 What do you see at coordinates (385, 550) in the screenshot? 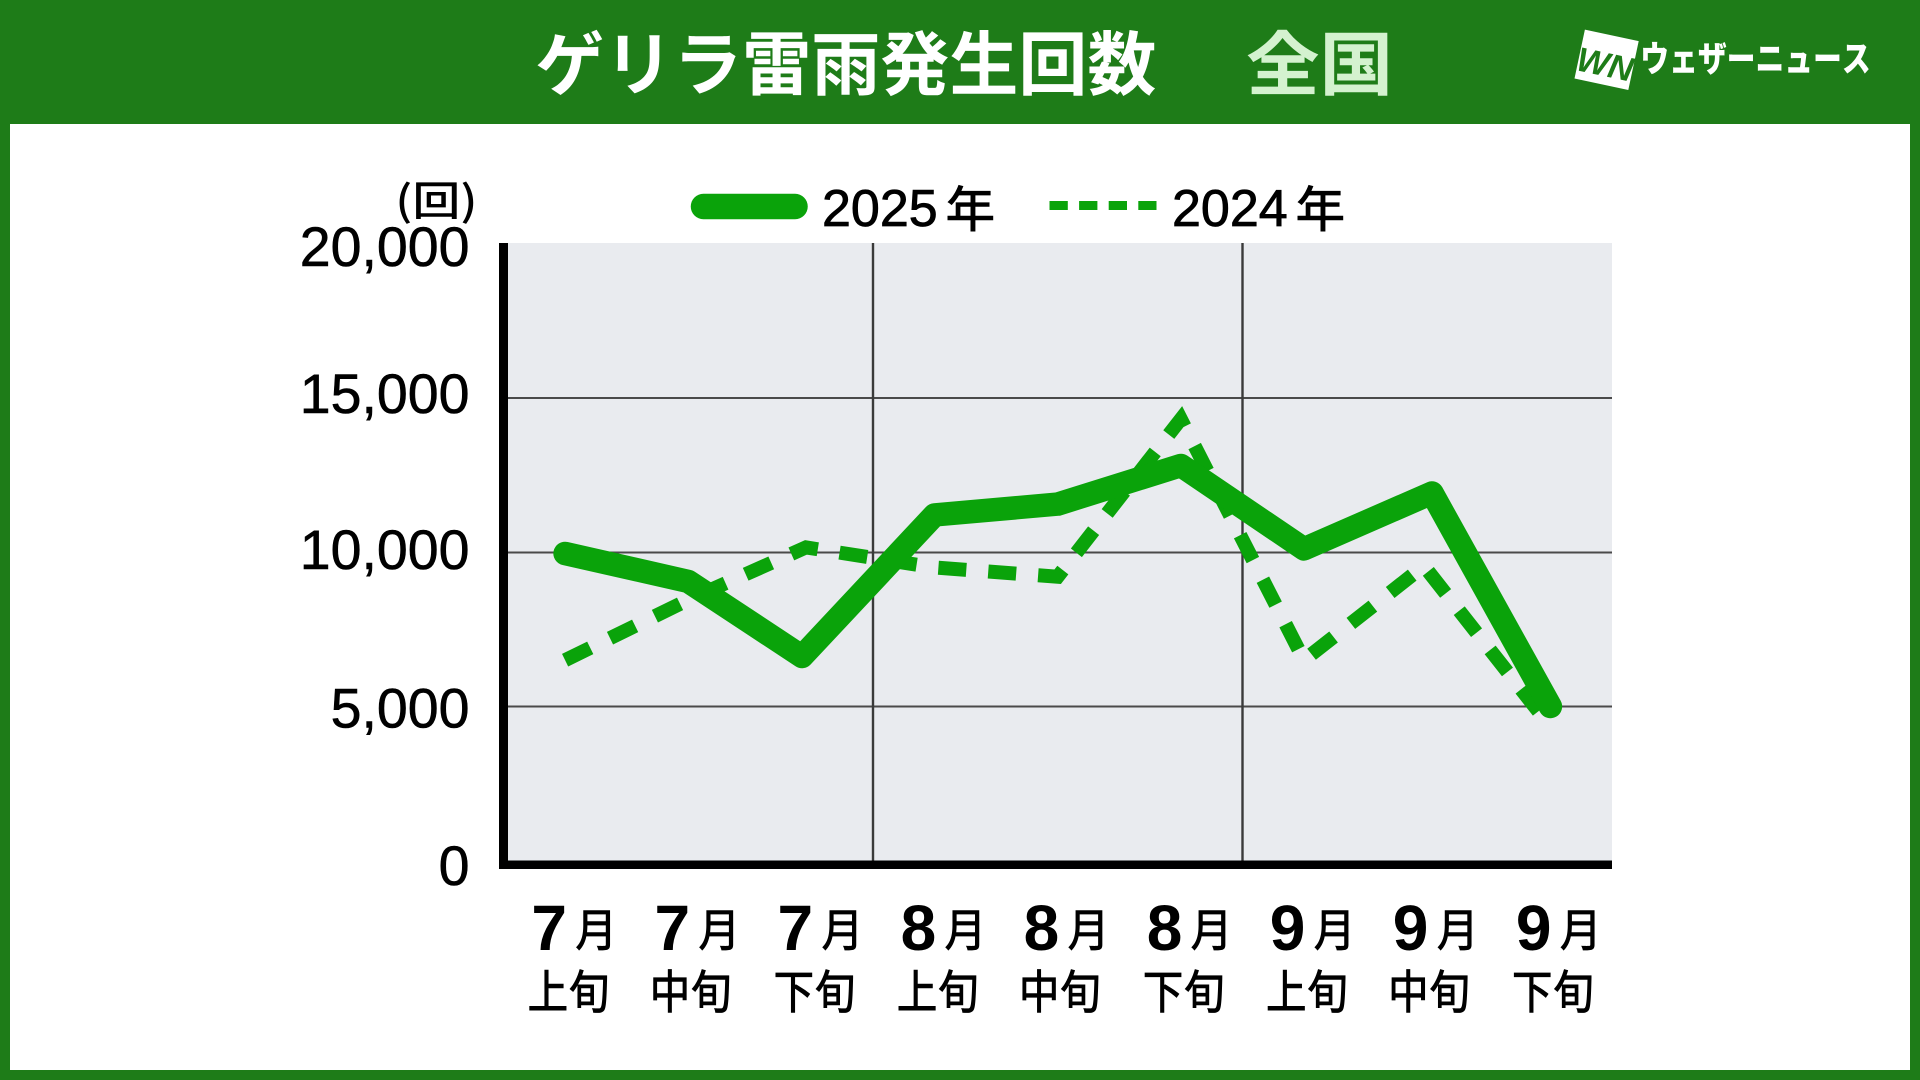
I see `svg-text: 10,000` at bounding box center [385, 550].